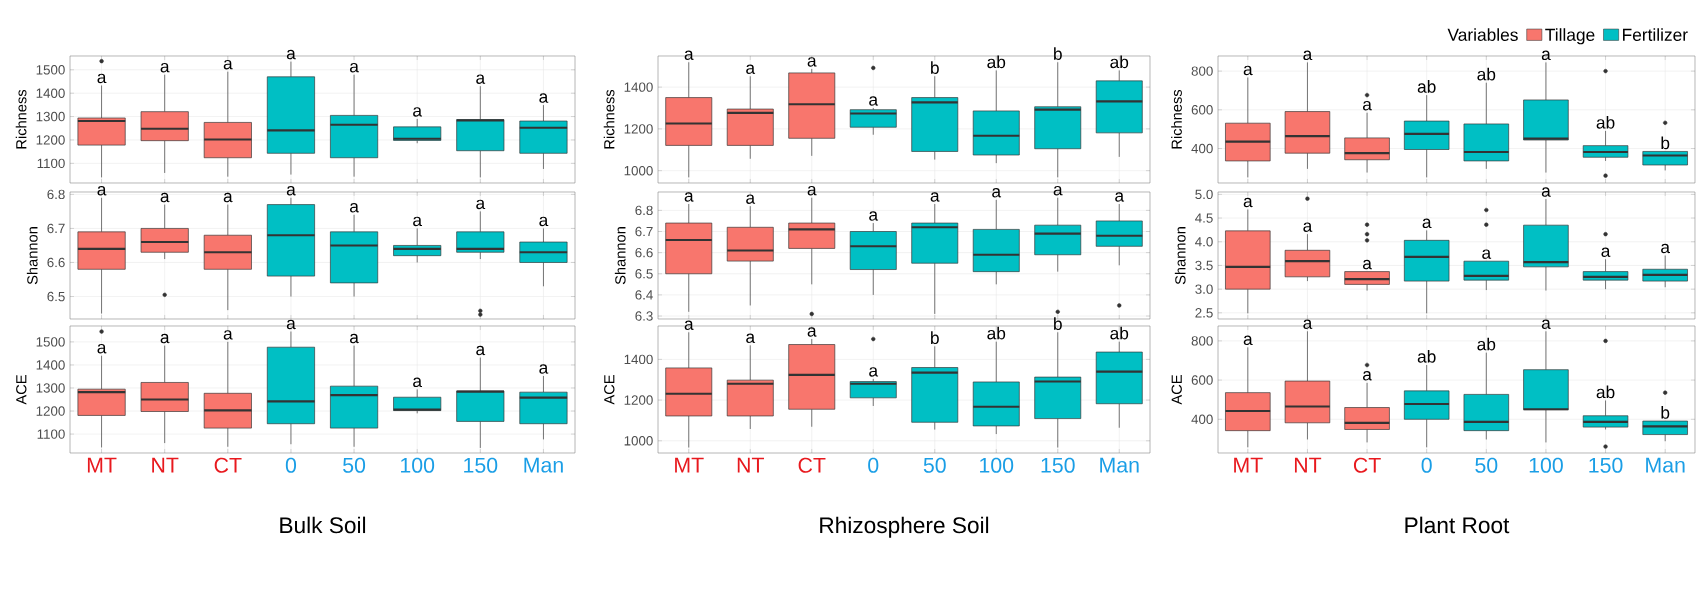 Image resolution: width=1700 pixels, height=606 pixels. What do you see at coordinates (644, 252) in the screenshot?
I see `y-tick-label: 6.6` at bounding box center [644, 252].